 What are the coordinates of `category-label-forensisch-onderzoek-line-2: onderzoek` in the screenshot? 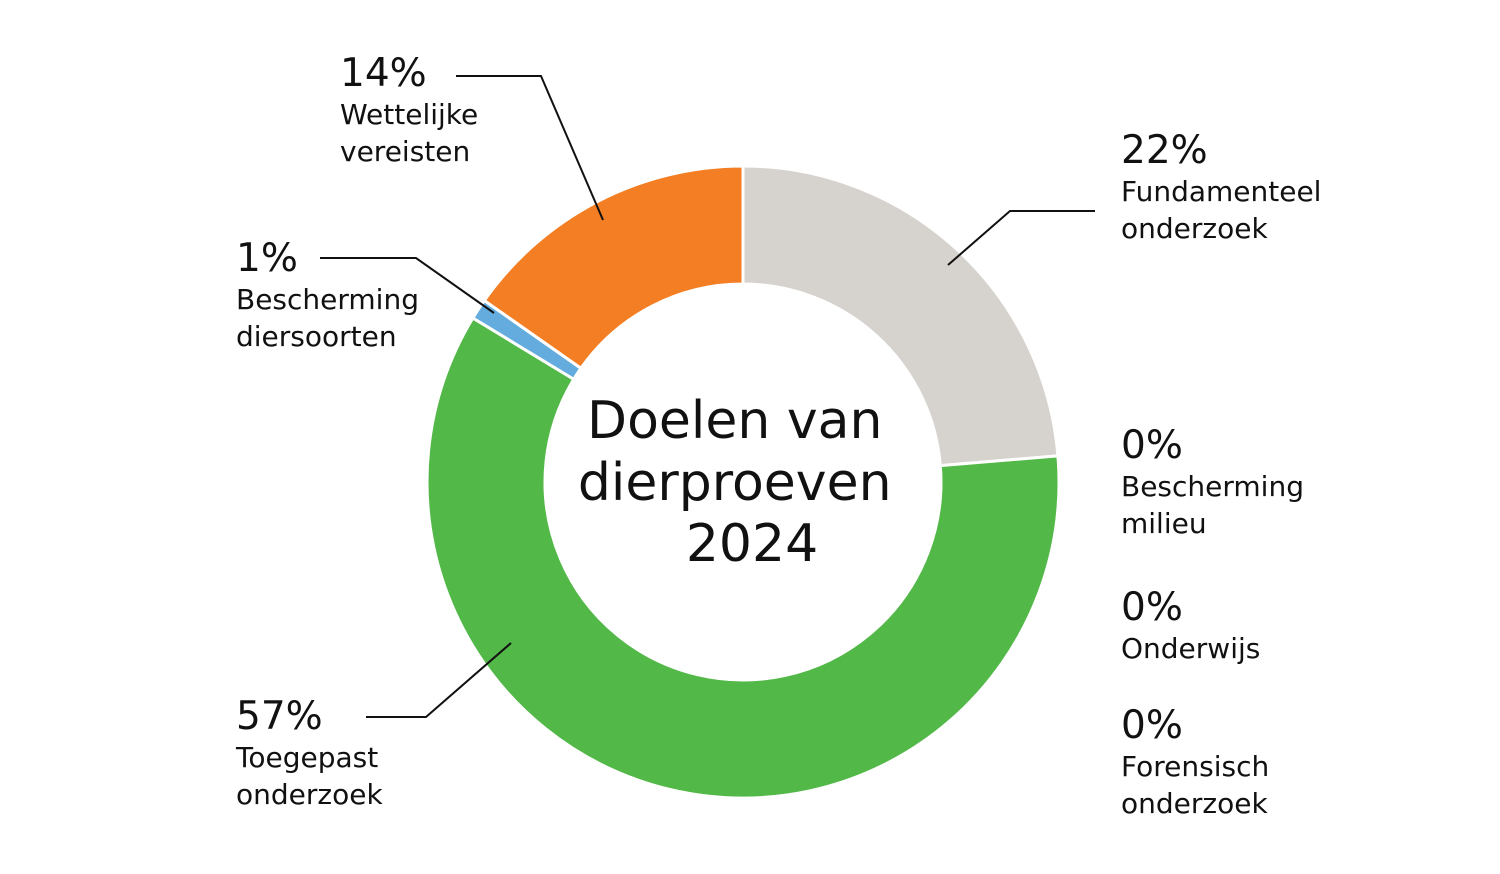 It's located at (1194, 803).